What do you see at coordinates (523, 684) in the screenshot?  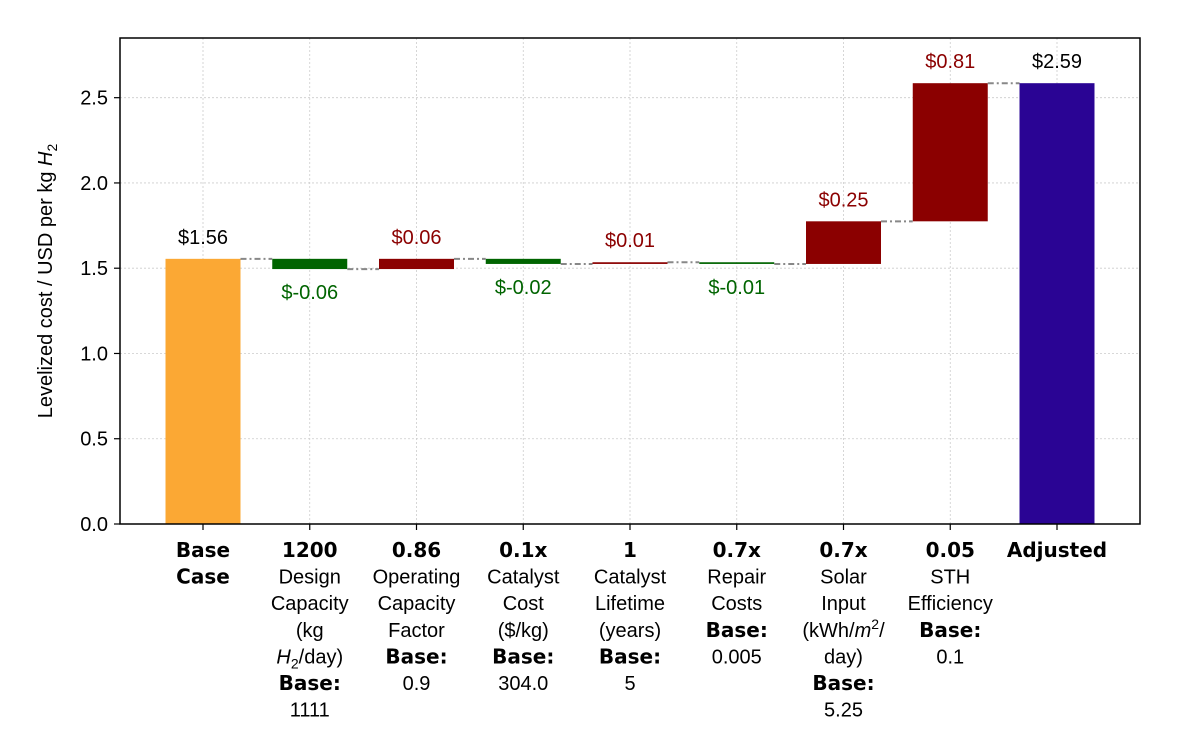 I see `category-label: 304.0` at bounding box center [523, 684].